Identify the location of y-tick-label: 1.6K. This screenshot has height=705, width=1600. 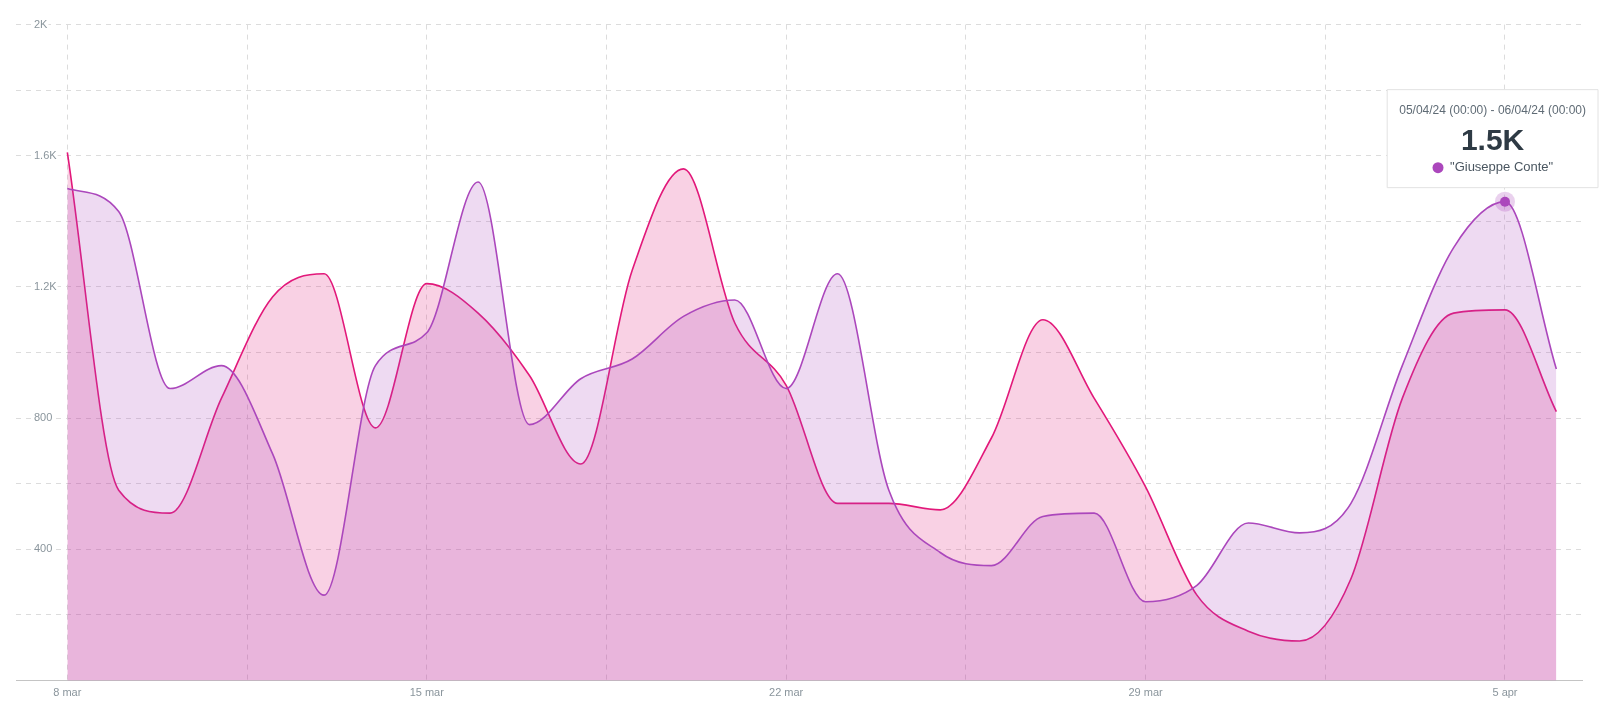
(46, 154).